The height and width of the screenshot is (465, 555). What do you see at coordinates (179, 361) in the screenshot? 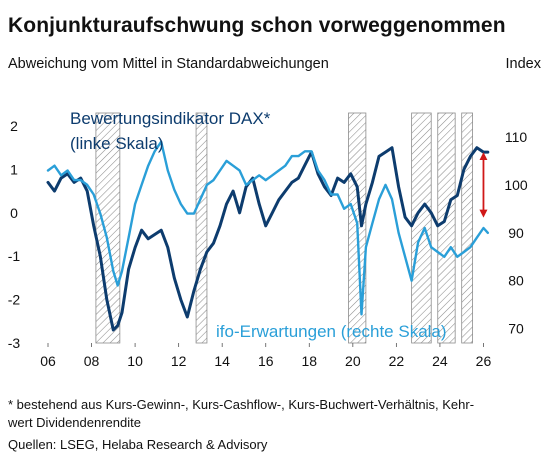
I see `x-tick-label: 12` at bounding box center [179, 361].